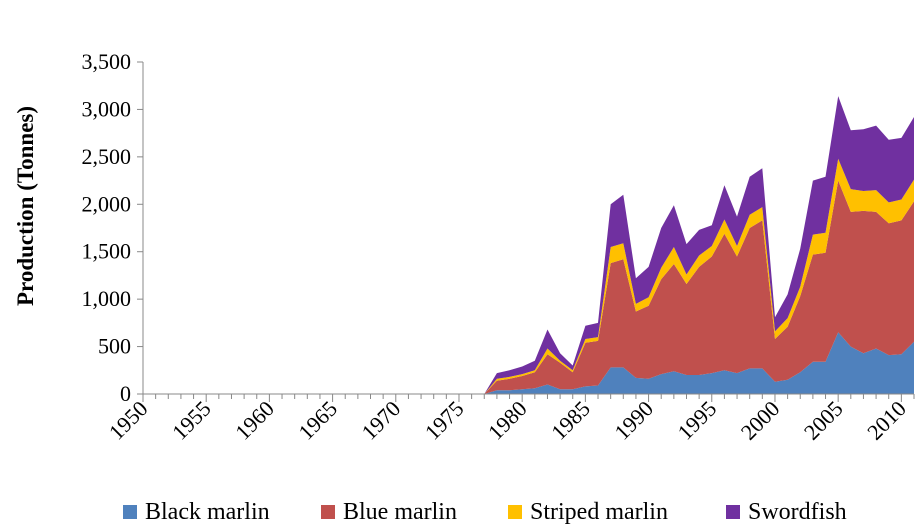 Image resolution: width=916 pixels, height=528 pixels. I want to click on legend-item-black-marlin: Black marlin, so click(196, 512).